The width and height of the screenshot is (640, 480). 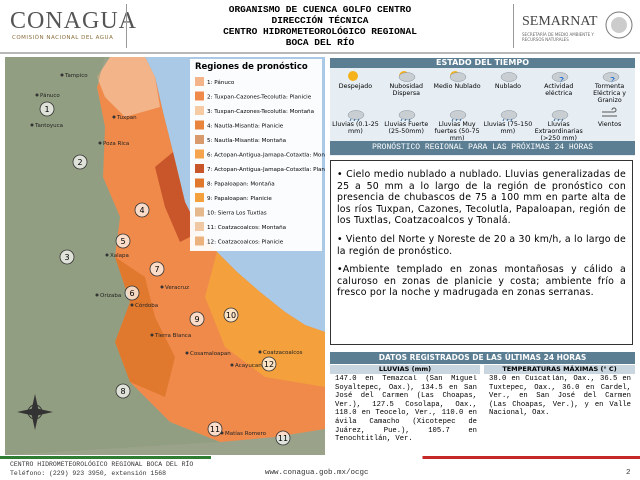 What do you see at coordinates (456, 119) in the screenshot?
I see `rain-drops` at bounding box center [456, 119].